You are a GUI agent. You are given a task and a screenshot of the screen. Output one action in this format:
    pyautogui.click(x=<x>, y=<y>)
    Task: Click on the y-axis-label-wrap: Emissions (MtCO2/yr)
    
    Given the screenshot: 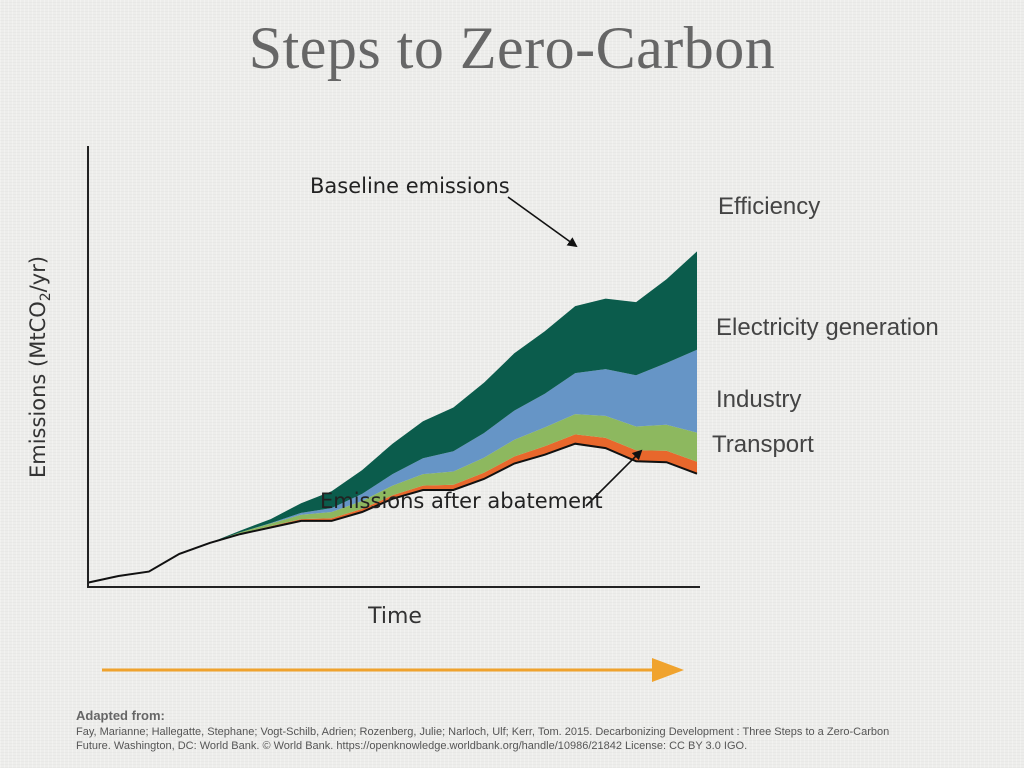 What is the action you would take?
    pyautogui.click(x=40, y=367)
    